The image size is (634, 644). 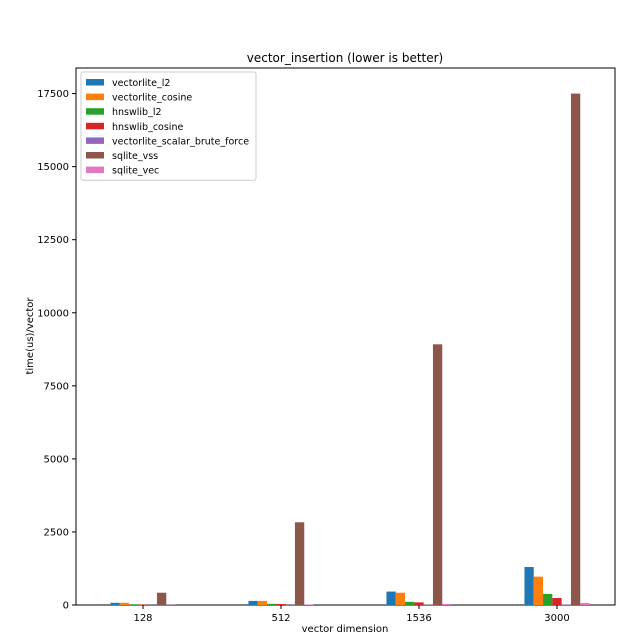 What do you see at coordinates (53, 167) in the screenshot?
I see `y-tick-label: 15000` at bounding box center [53, 167].